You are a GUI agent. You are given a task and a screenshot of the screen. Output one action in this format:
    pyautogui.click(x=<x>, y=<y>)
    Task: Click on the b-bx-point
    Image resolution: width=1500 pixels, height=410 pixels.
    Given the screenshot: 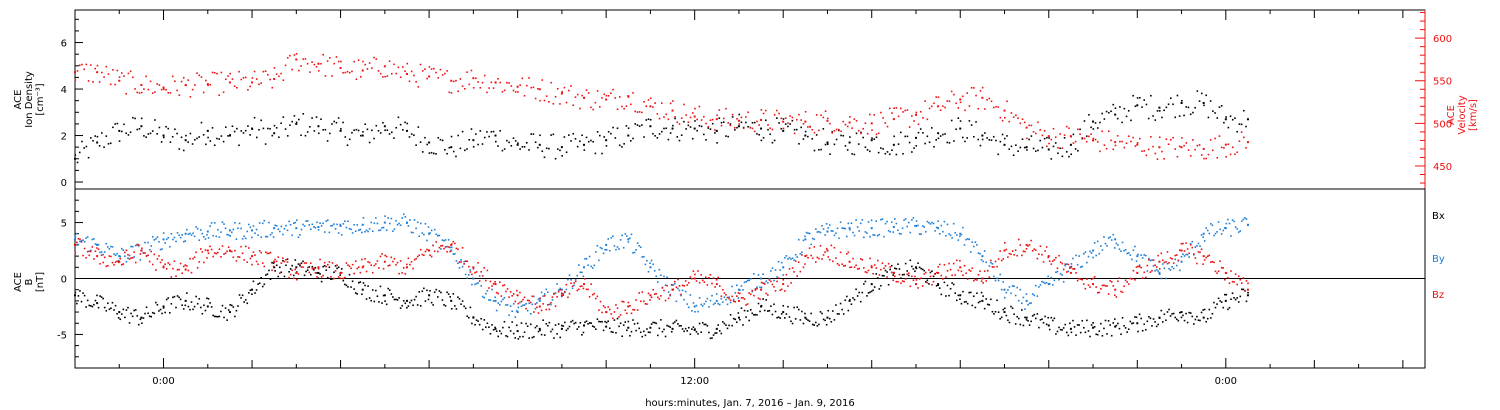 What is the action you would take?
    pyautogui.click(x=982, y=300)
    